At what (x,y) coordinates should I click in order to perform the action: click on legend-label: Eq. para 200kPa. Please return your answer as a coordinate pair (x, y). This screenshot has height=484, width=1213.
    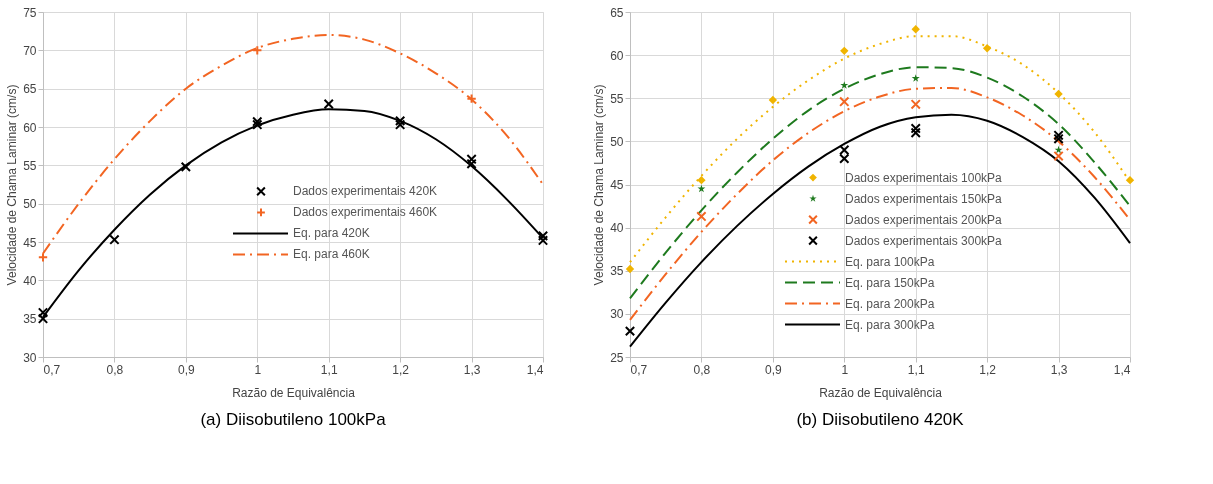
    Looking at the image, I should click on (890, 303).